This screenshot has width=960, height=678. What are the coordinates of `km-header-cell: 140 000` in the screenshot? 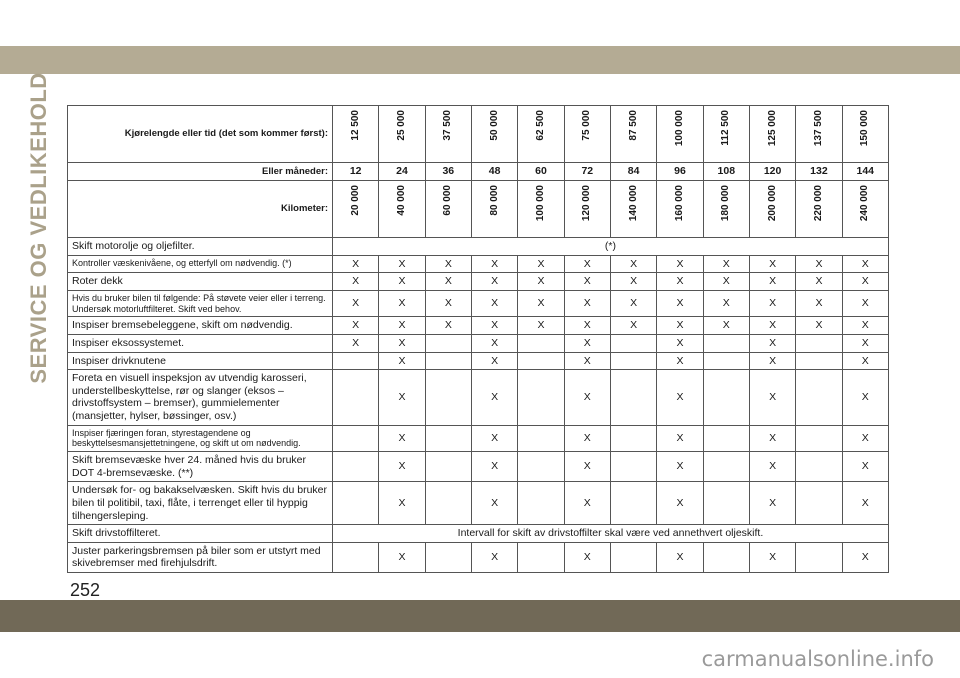 It's located at (633, 209).